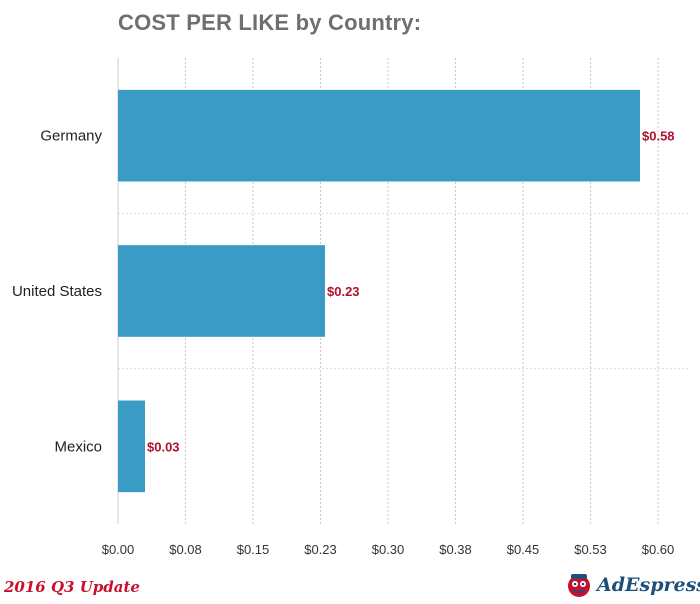  Describe the element at coordinates (57, 291) in the screenshot. I see `category-label: United States` at that location.